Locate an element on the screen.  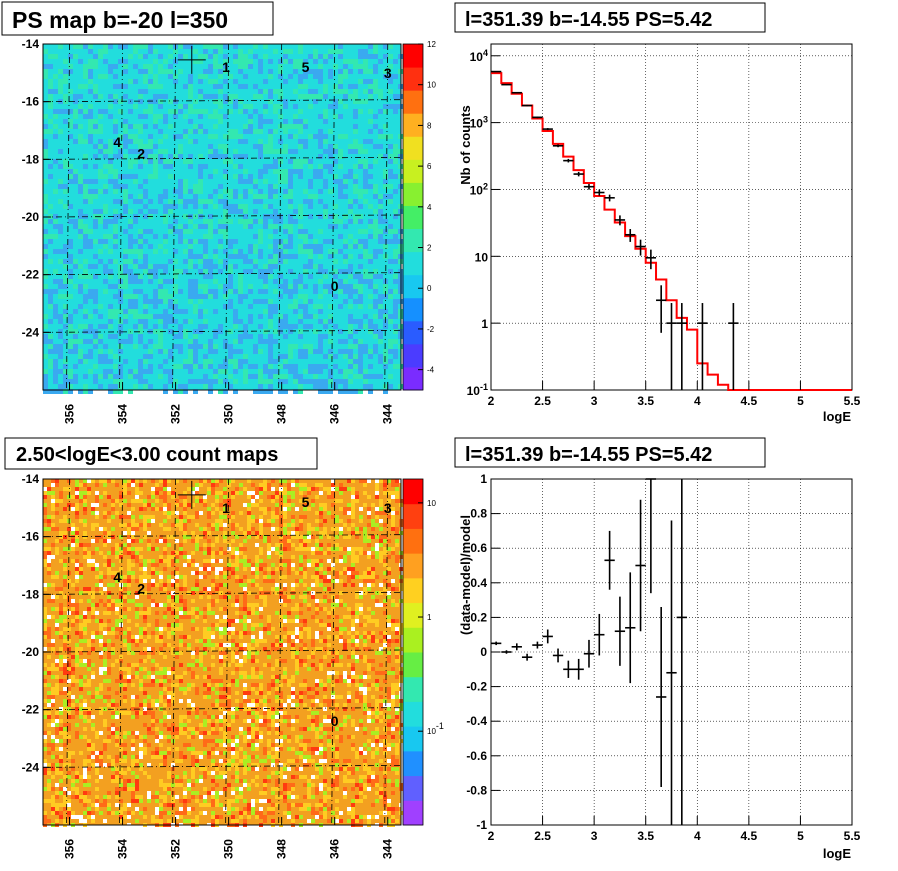
x-tick-label: 3.5 is located at coordinates (645, 401).